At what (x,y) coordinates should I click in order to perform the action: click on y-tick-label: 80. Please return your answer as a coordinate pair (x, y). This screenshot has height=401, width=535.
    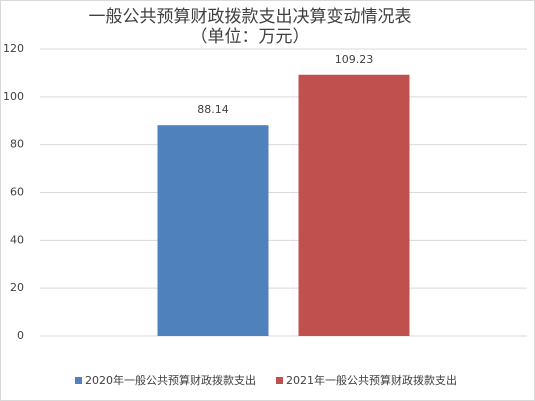
    Looking at the image, I should click on (17, 144).